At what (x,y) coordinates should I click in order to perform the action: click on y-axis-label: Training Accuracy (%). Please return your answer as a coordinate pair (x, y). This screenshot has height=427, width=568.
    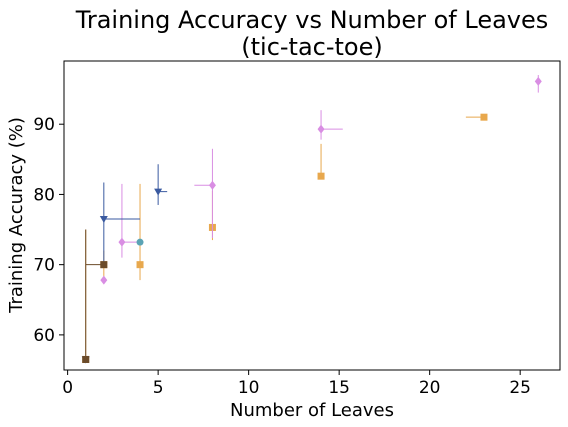
    Looking at the image, I should click on (16, 215).